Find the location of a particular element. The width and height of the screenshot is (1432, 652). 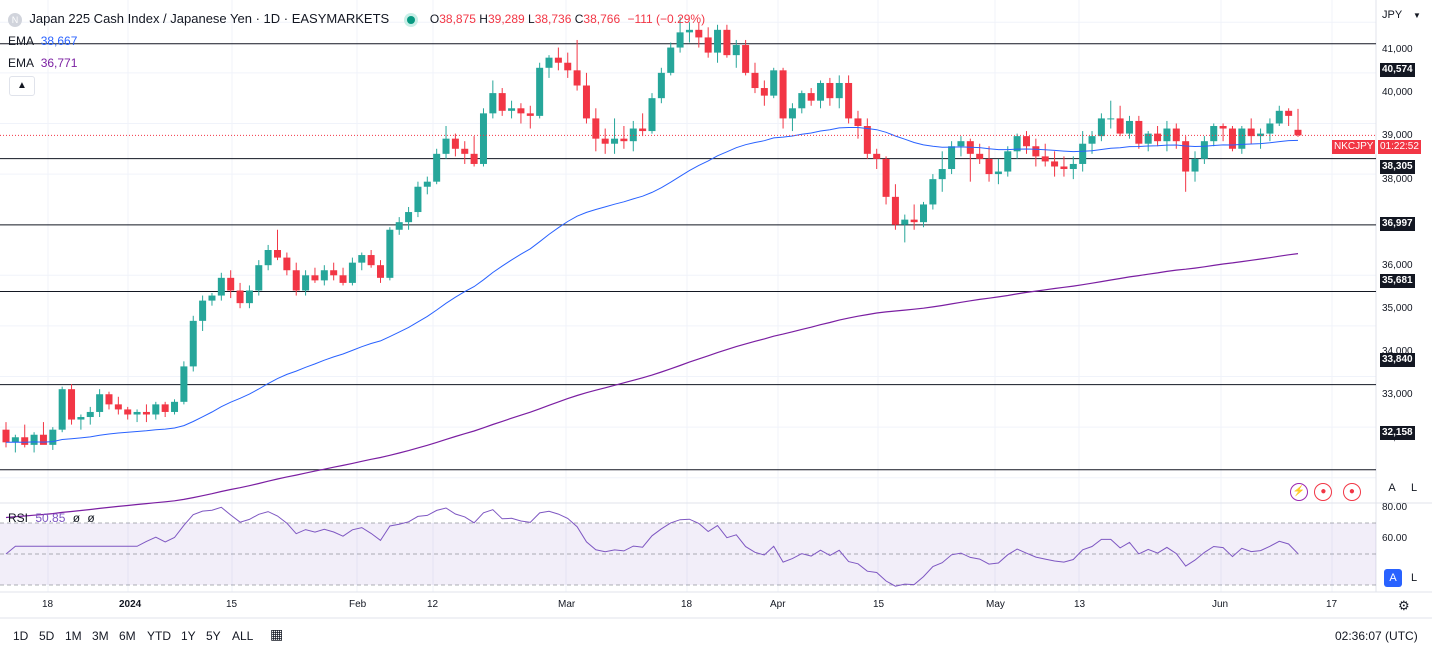

timeframe-1m: 1M is located at coordinates (73, 636).